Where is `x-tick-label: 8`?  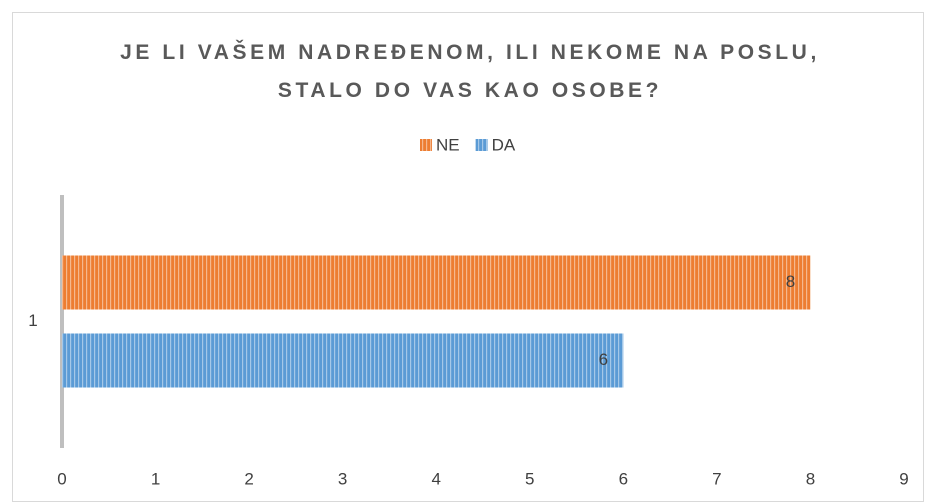
x-tick-label: 8 is located at coordinates (810, 478).